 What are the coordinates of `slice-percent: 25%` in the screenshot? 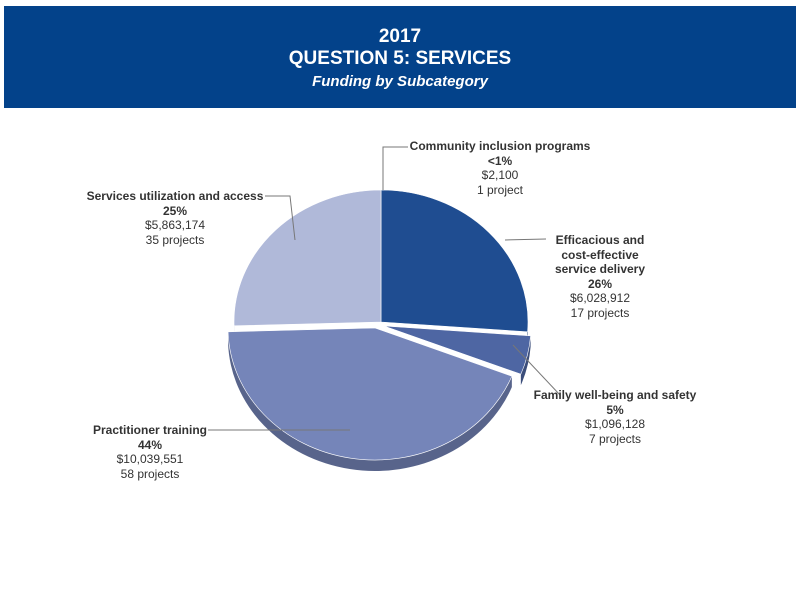 It's located at (175, 210).